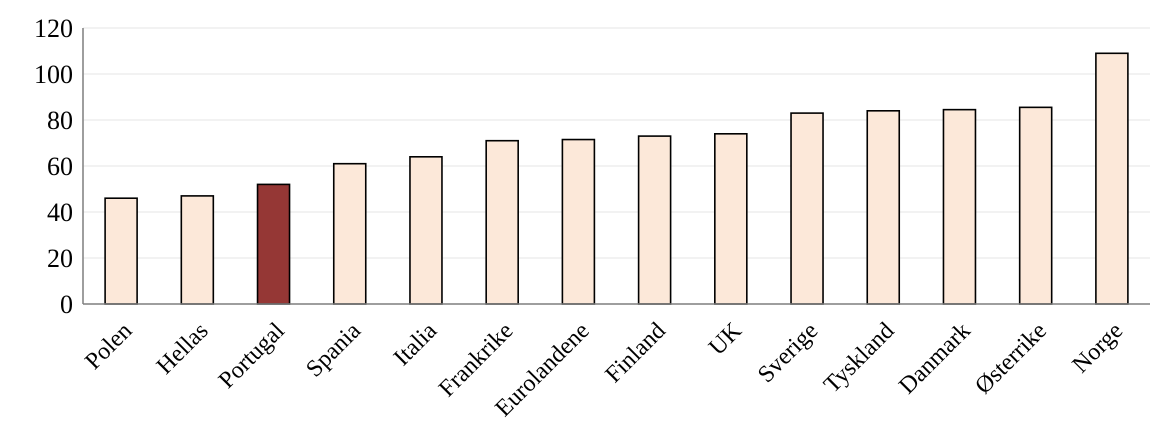 The width and height of the screenshot is (1153, 434). I want to click on bar-danmark, so click(959, 206).